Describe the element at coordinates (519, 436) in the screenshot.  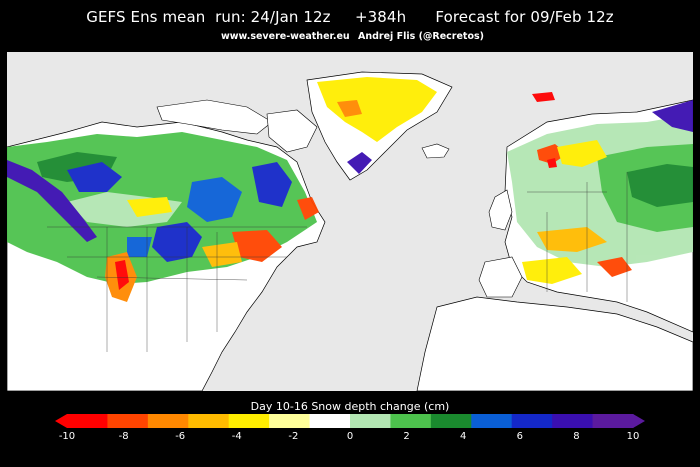
I see `colorbar-tick-label: 6` at that location.